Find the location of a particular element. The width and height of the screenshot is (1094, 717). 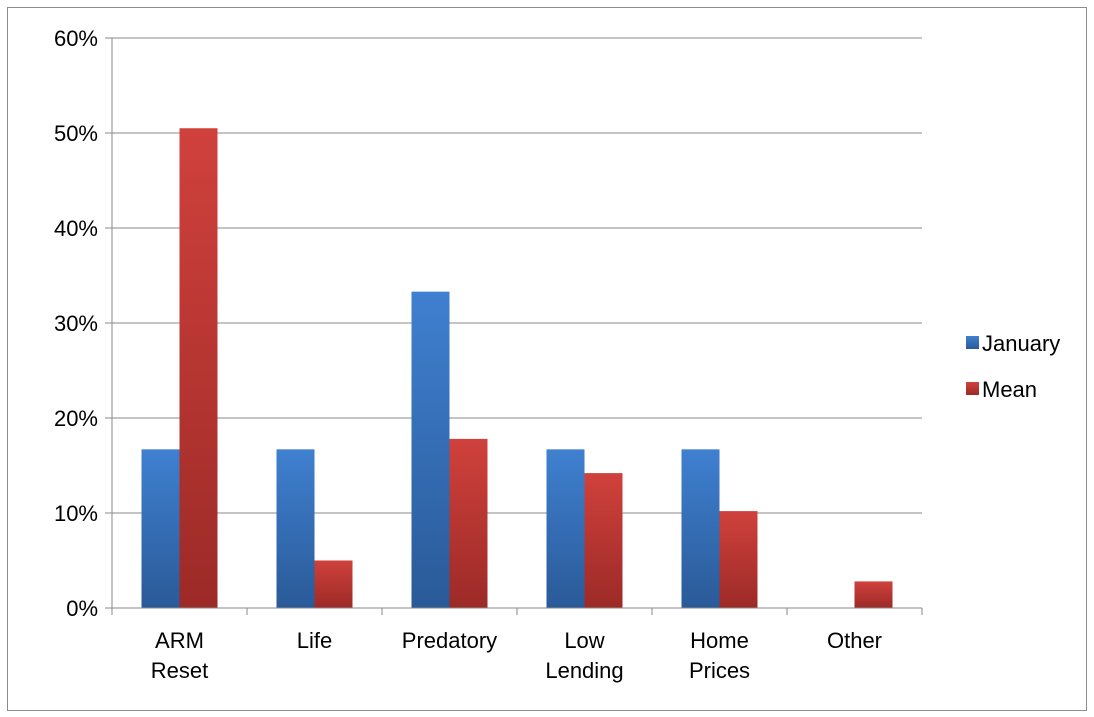

y-tick-label: 60% is located at coordinates (76, 38).